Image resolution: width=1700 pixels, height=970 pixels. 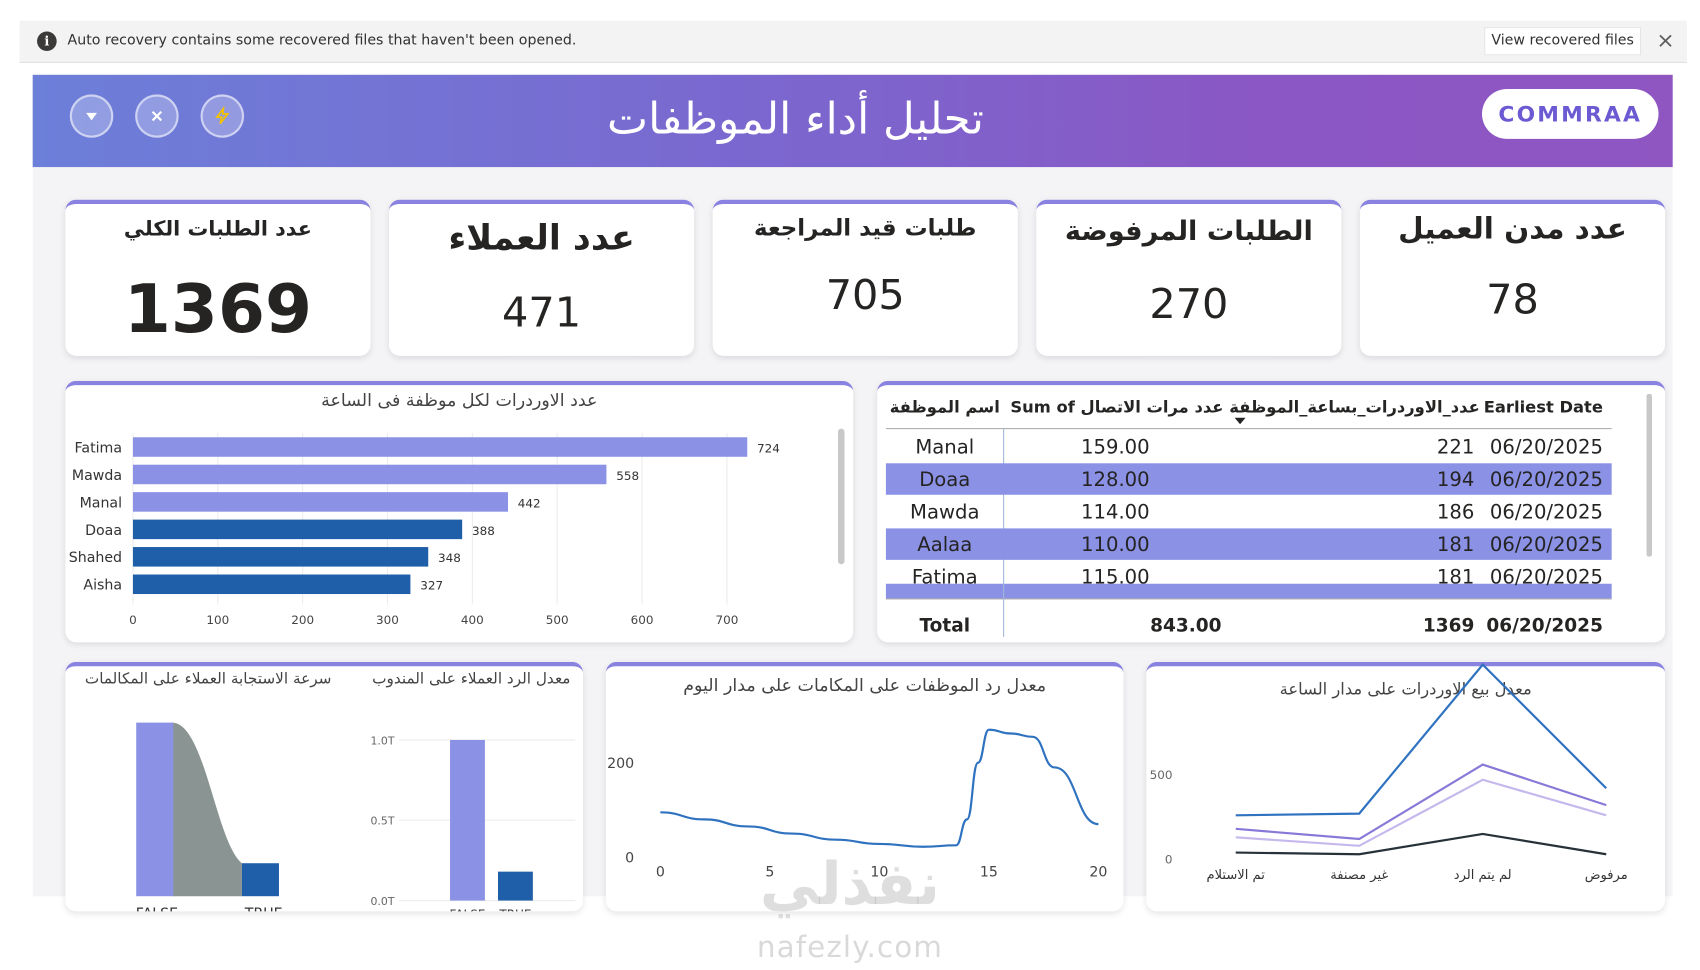 What do you see at coordinates (1665, 40) in the screenshot?
I see `close-icon: ×` at bounding box center [1665, 40].